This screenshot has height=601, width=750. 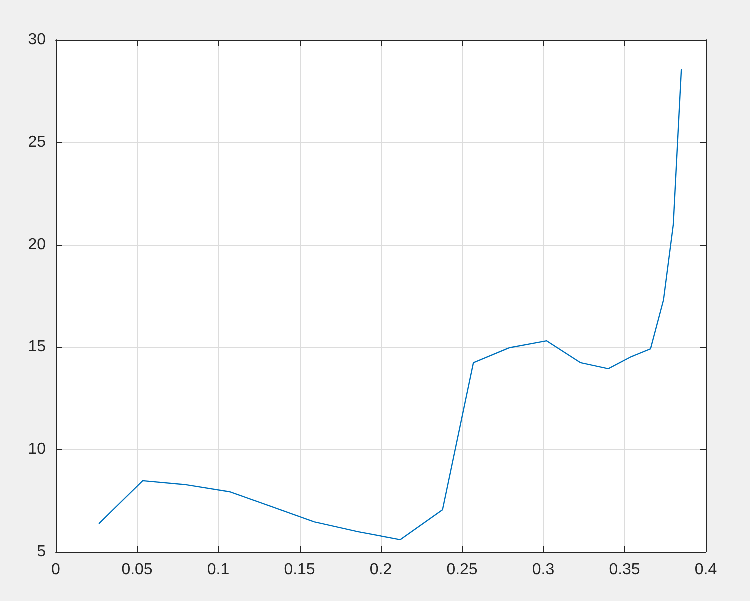 I want to click on y-tick-label: 20, so click(x=37, y=245).